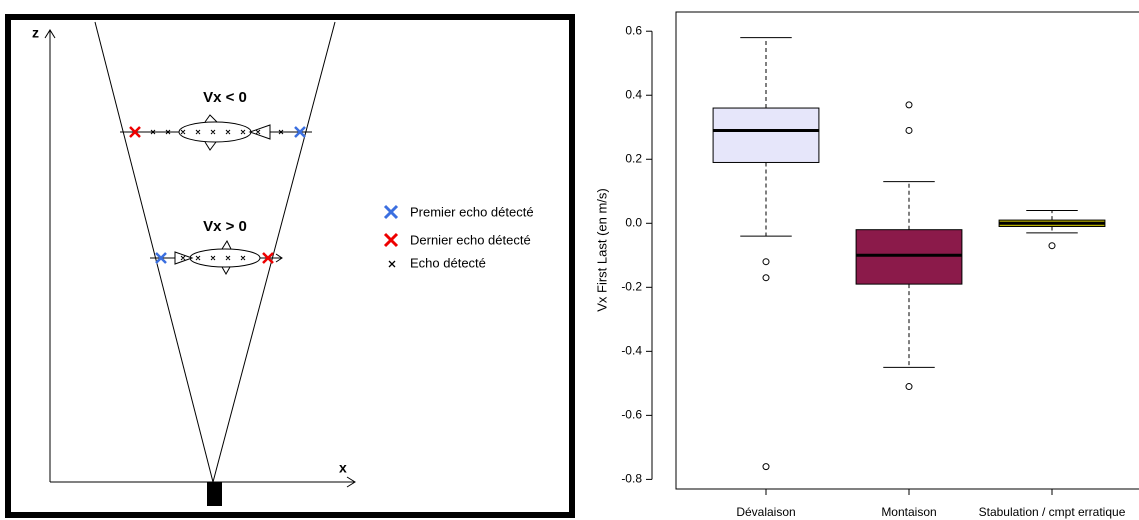 The width and height of the screenshot is (1139, 520). I want to click on y-tick-label: 0.4, so click(633, 94).